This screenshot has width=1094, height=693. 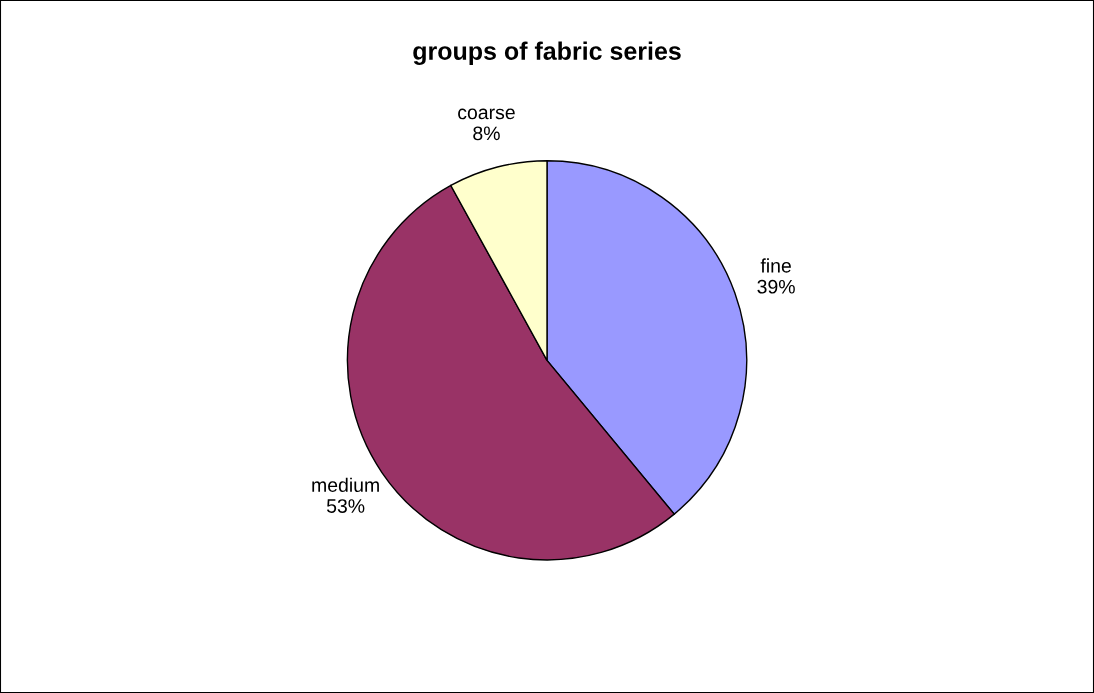 What do you see at coordinates (486, 133) in the screenshot?
I see `data-label: 8%` at bounding box center [486, 133].